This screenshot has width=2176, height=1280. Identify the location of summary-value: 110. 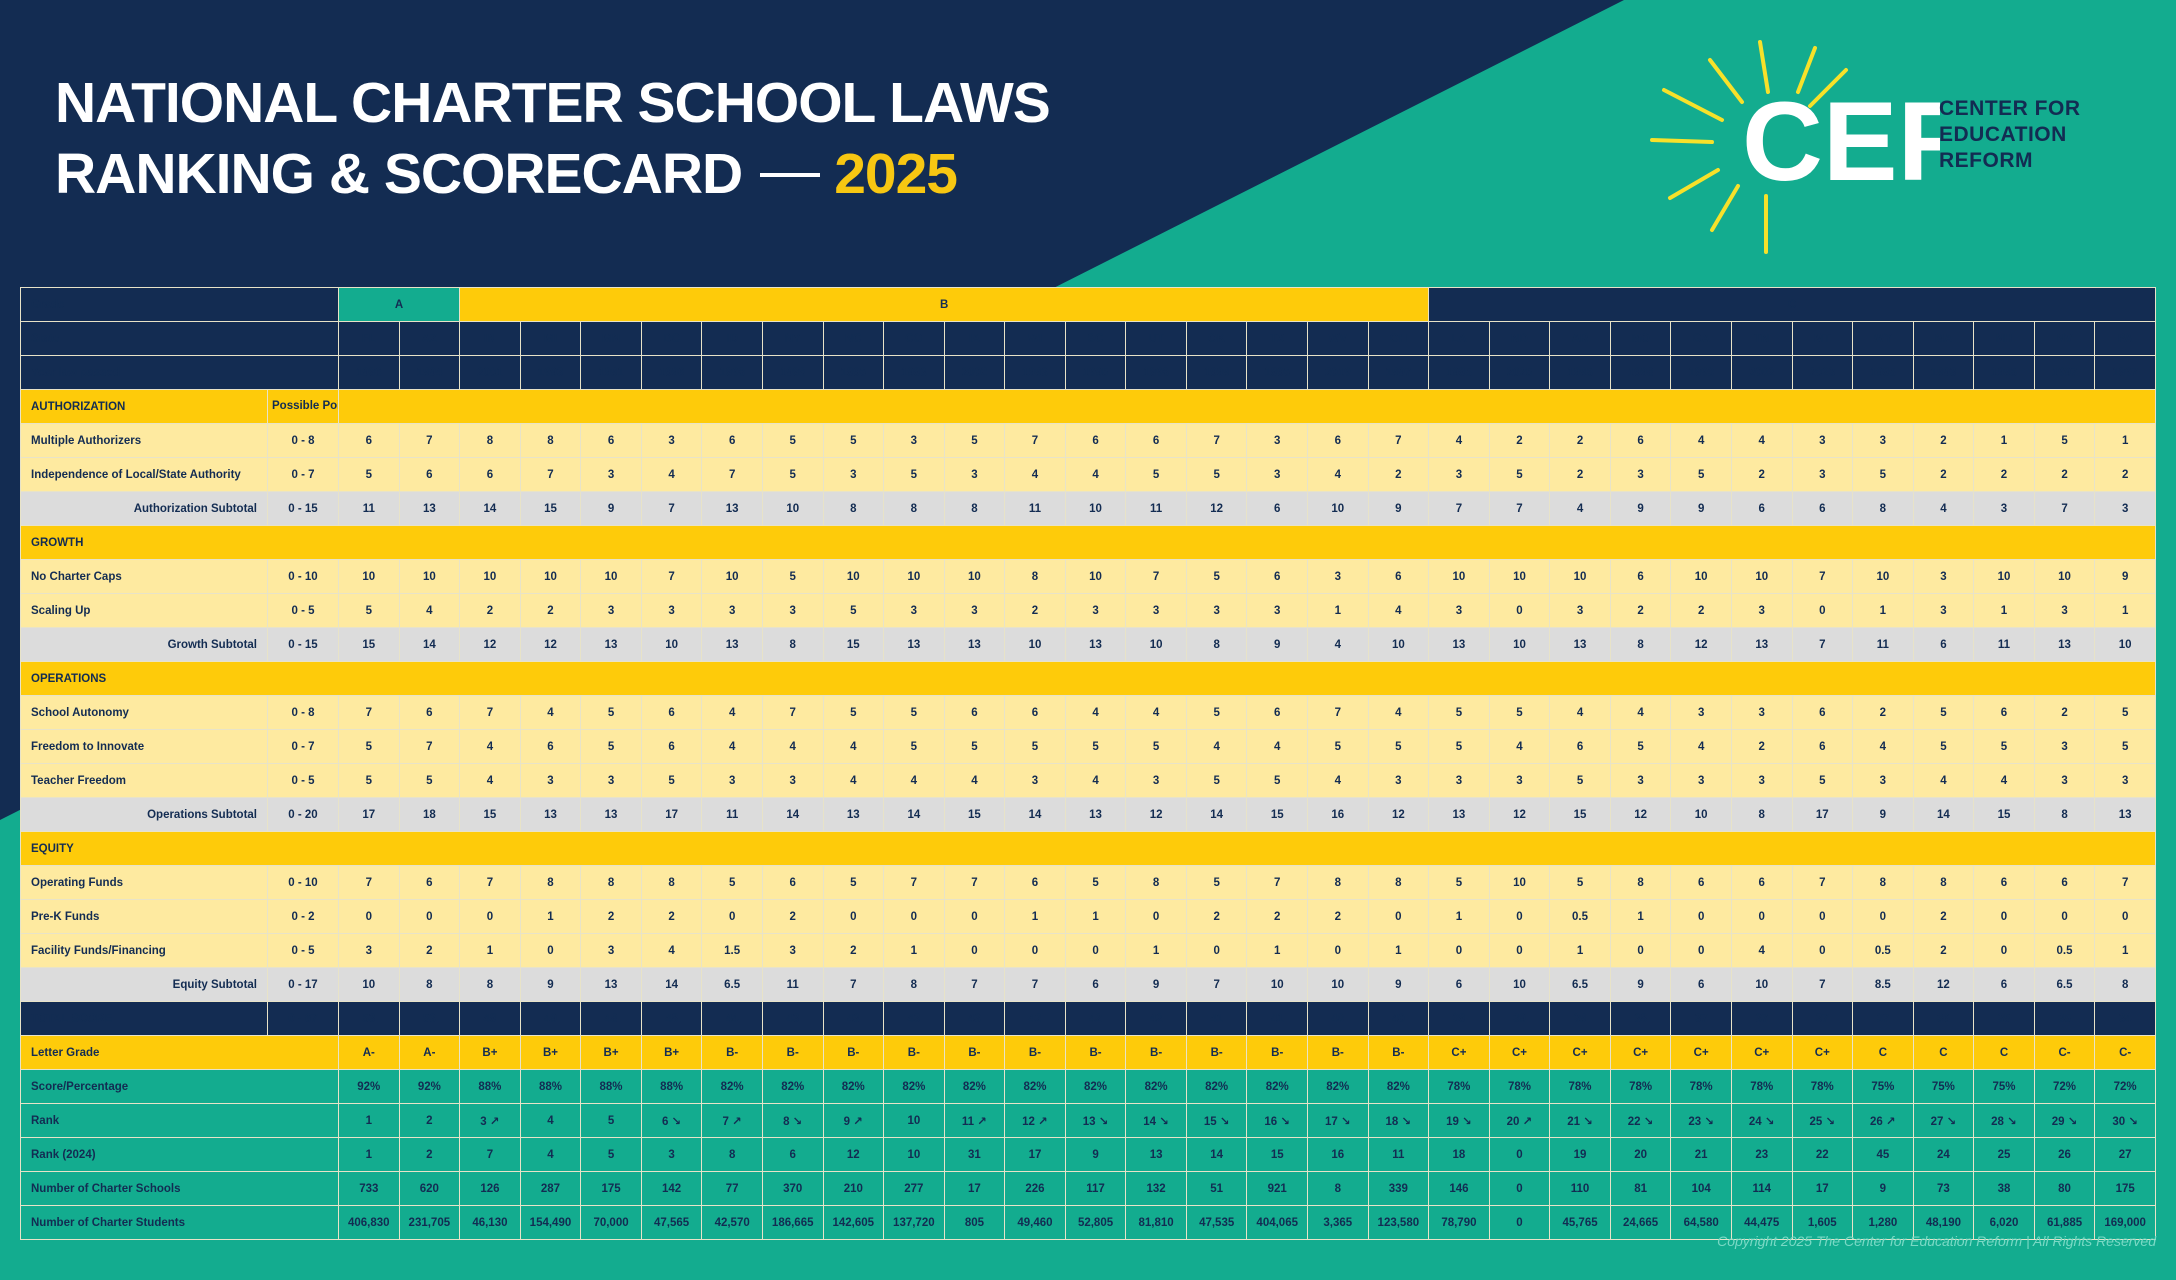
(1580, 1188).